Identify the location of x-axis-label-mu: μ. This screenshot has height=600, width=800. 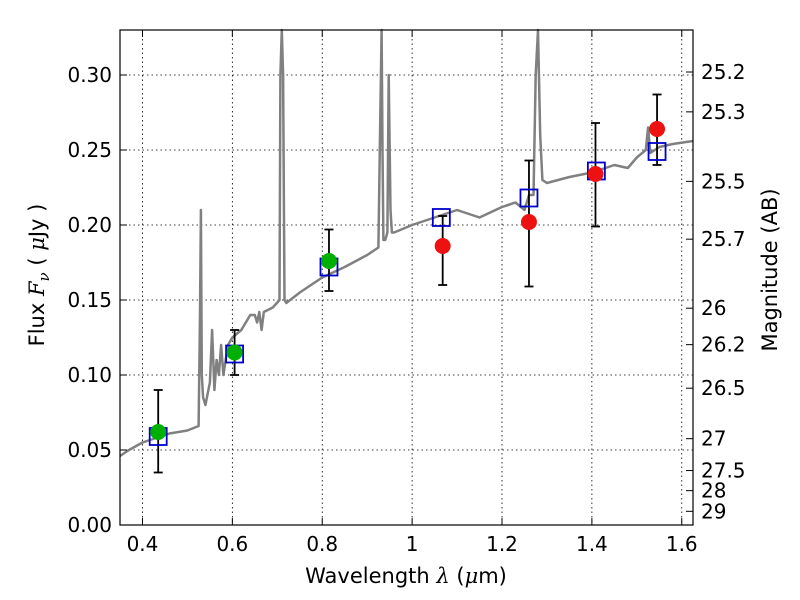
(472, 576).